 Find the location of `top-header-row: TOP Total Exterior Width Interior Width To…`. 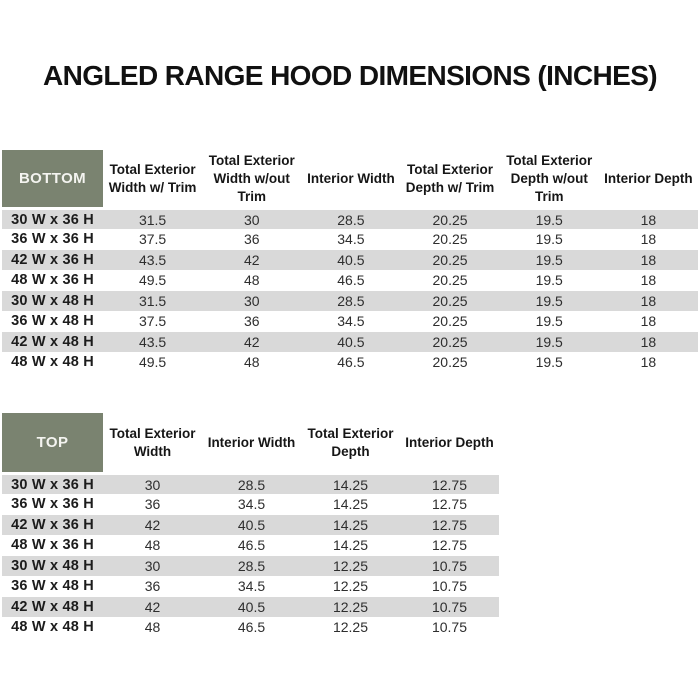

top-header-row: TOP Total Exterior Width Interior Width To… is located at coordinates (250, 444).